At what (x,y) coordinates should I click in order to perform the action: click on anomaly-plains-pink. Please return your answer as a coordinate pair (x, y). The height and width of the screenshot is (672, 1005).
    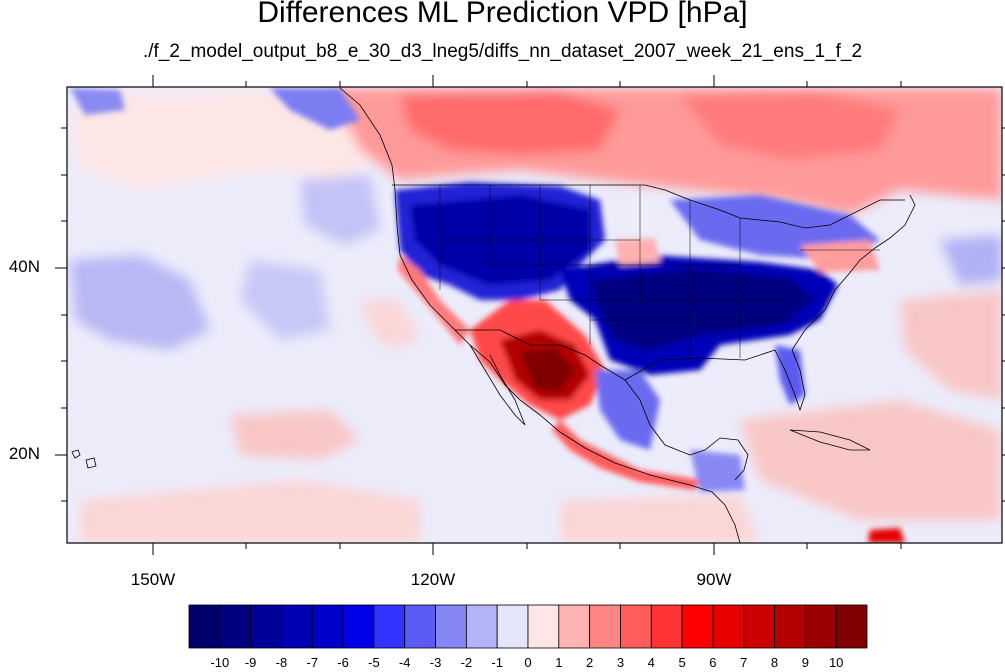
    Looking at the image, I should click on (637, 251).